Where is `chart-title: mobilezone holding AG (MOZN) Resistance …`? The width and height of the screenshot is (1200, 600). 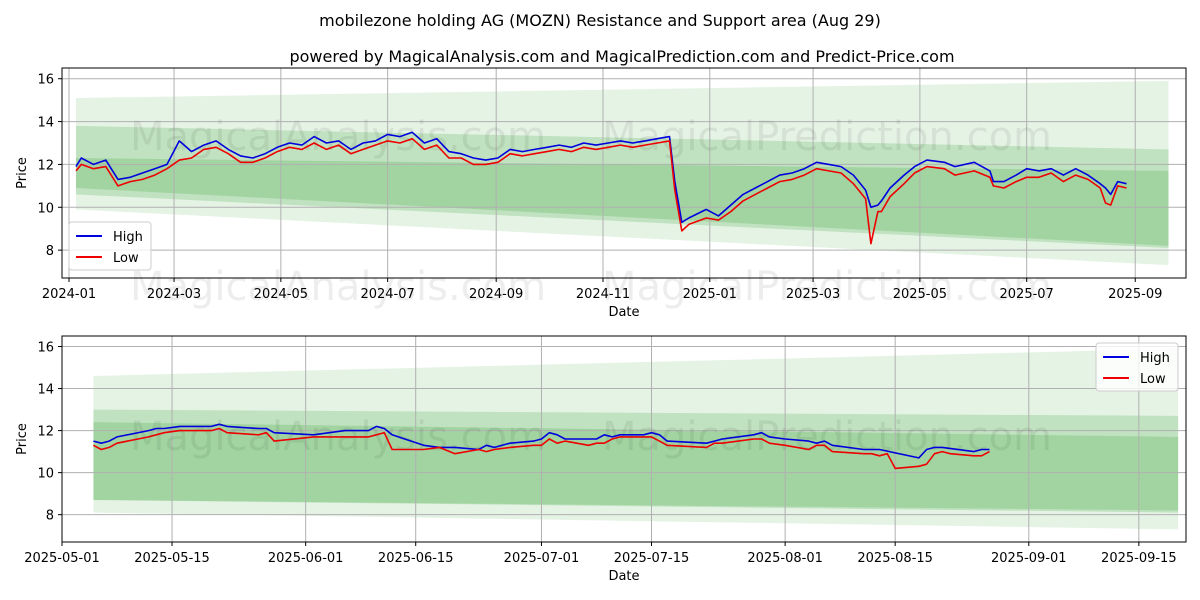 chart-title: mobilezone holding AG (MOZN) Resistance … is located at coordinates (600, 20).